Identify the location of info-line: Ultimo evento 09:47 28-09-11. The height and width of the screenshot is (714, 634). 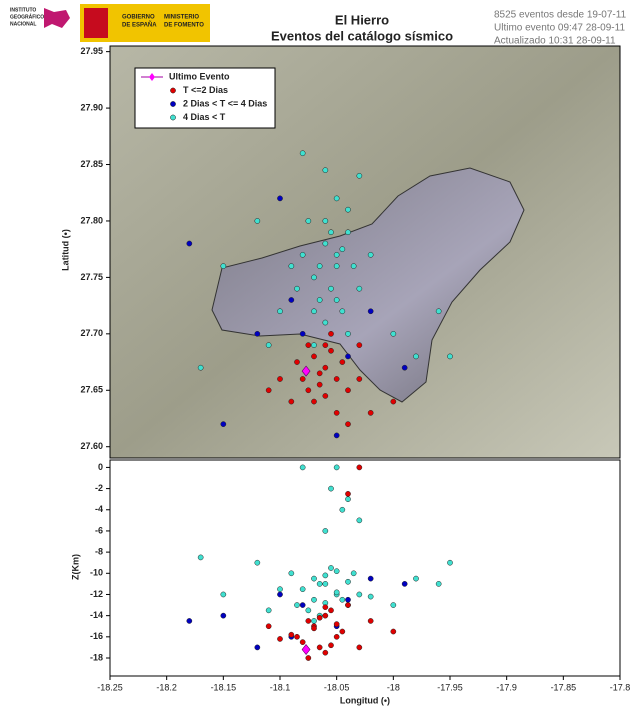
(559, 28).